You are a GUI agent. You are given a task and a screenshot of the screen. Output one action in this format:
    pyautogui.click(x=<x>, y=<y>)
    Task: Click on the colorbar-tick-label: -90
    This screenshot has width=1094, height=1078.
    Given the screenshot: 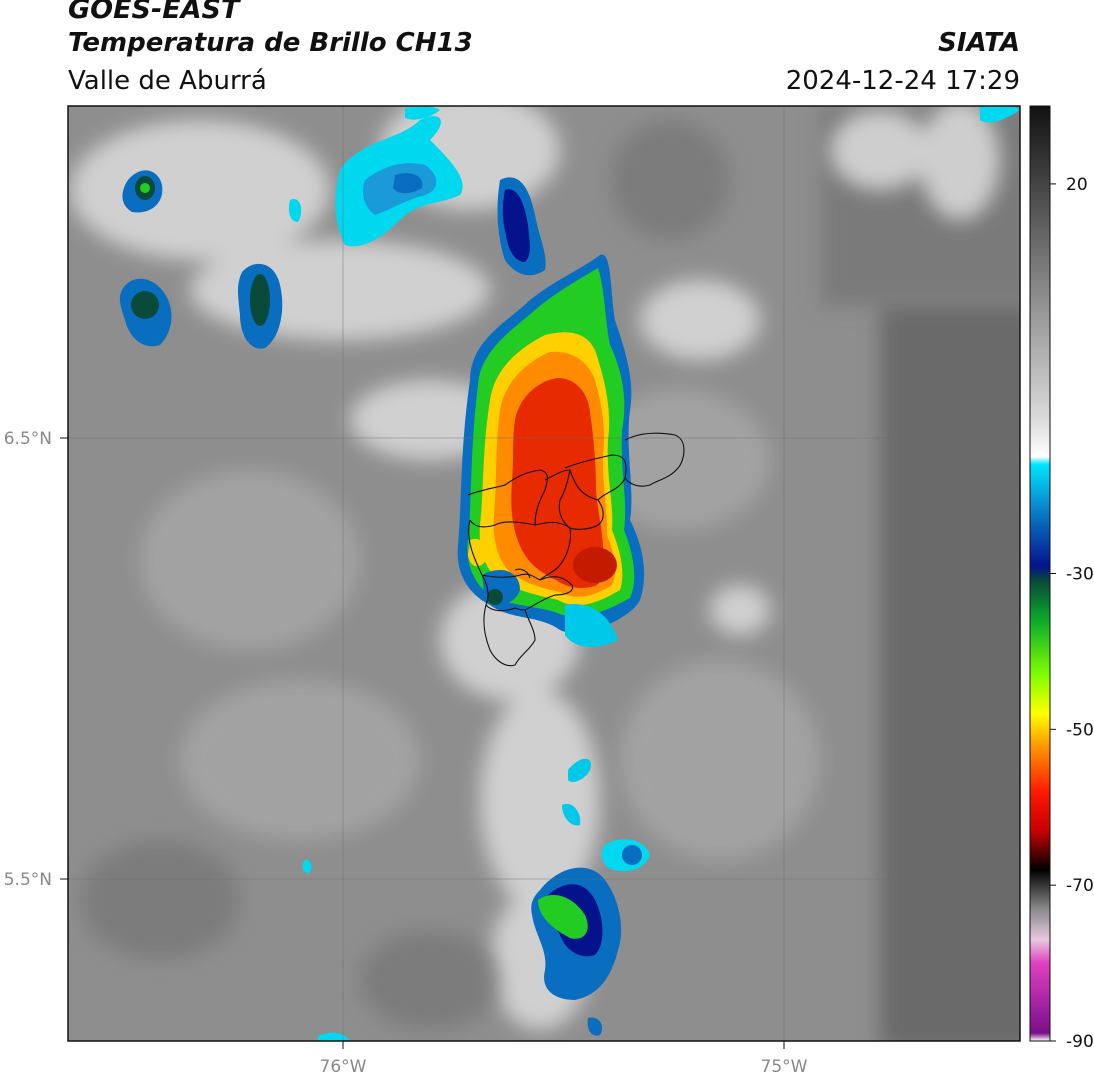 What is the action you would take?
    pyautogui.click(x=1080, y=1042)
    